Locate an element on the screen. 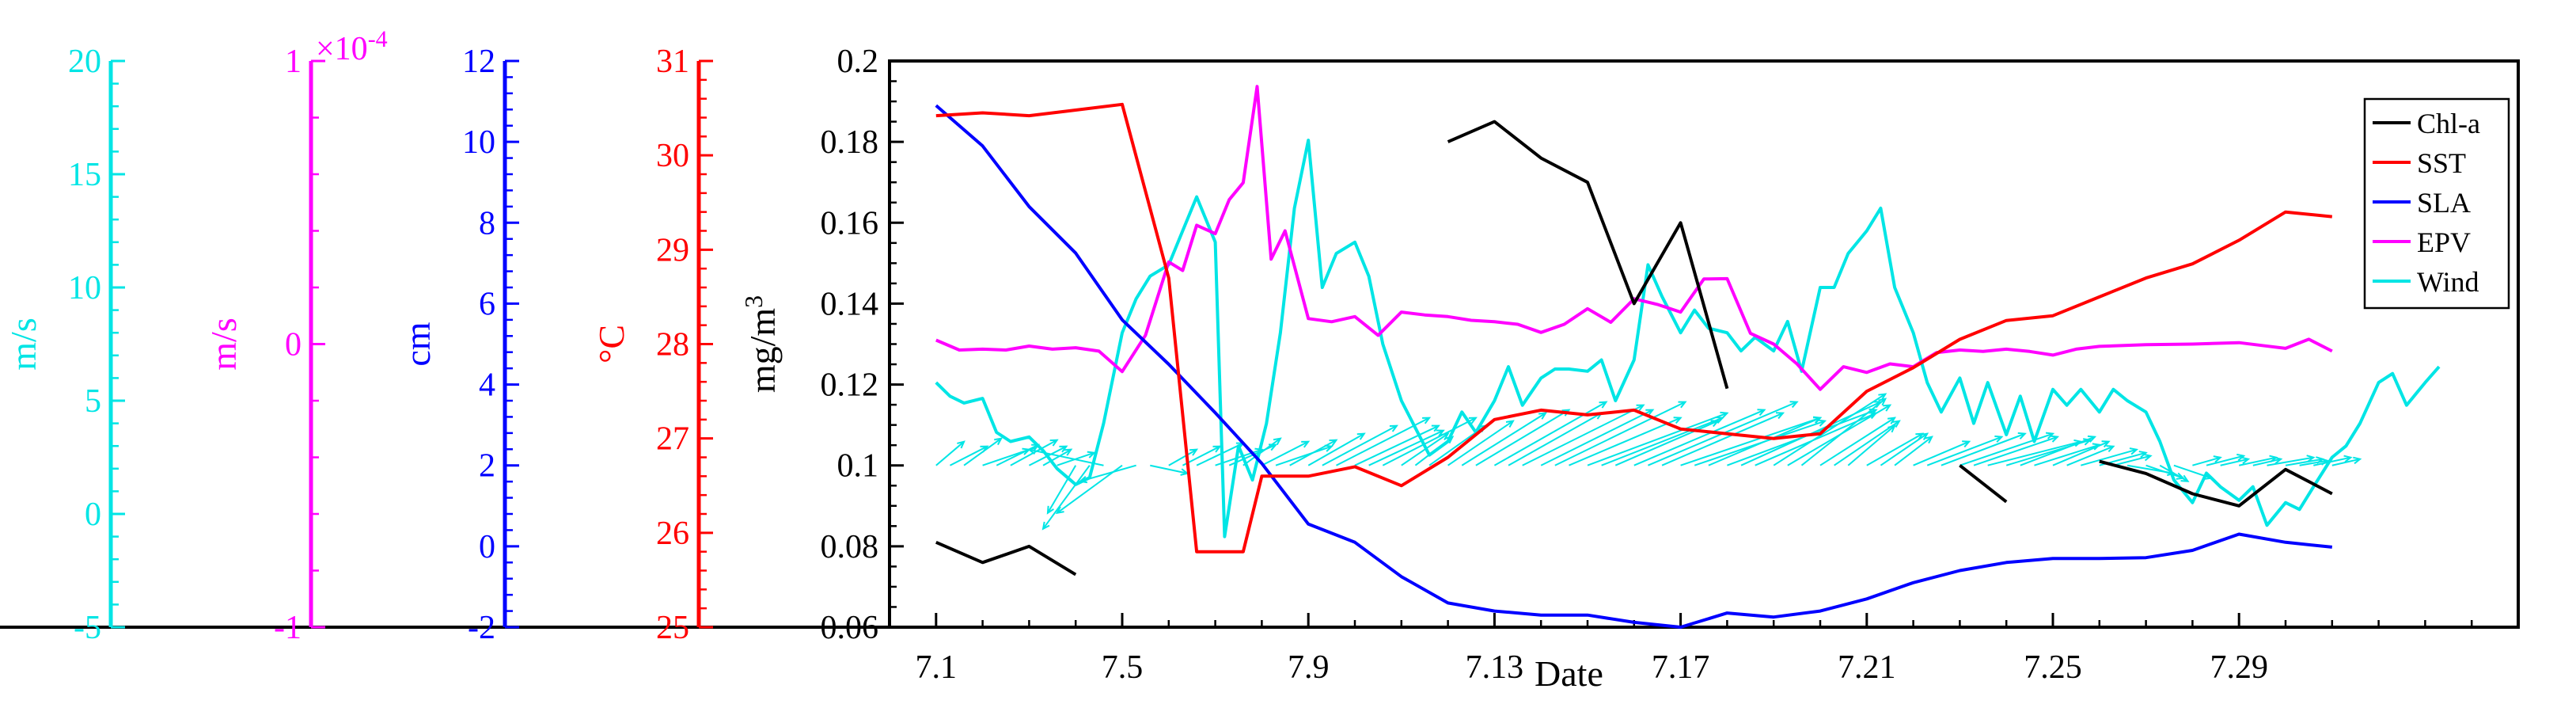 This screenshot has width=2576, height=704. axis-epv: -1 0 1 m/s ×10-4 is located at coordinates (295, 336).